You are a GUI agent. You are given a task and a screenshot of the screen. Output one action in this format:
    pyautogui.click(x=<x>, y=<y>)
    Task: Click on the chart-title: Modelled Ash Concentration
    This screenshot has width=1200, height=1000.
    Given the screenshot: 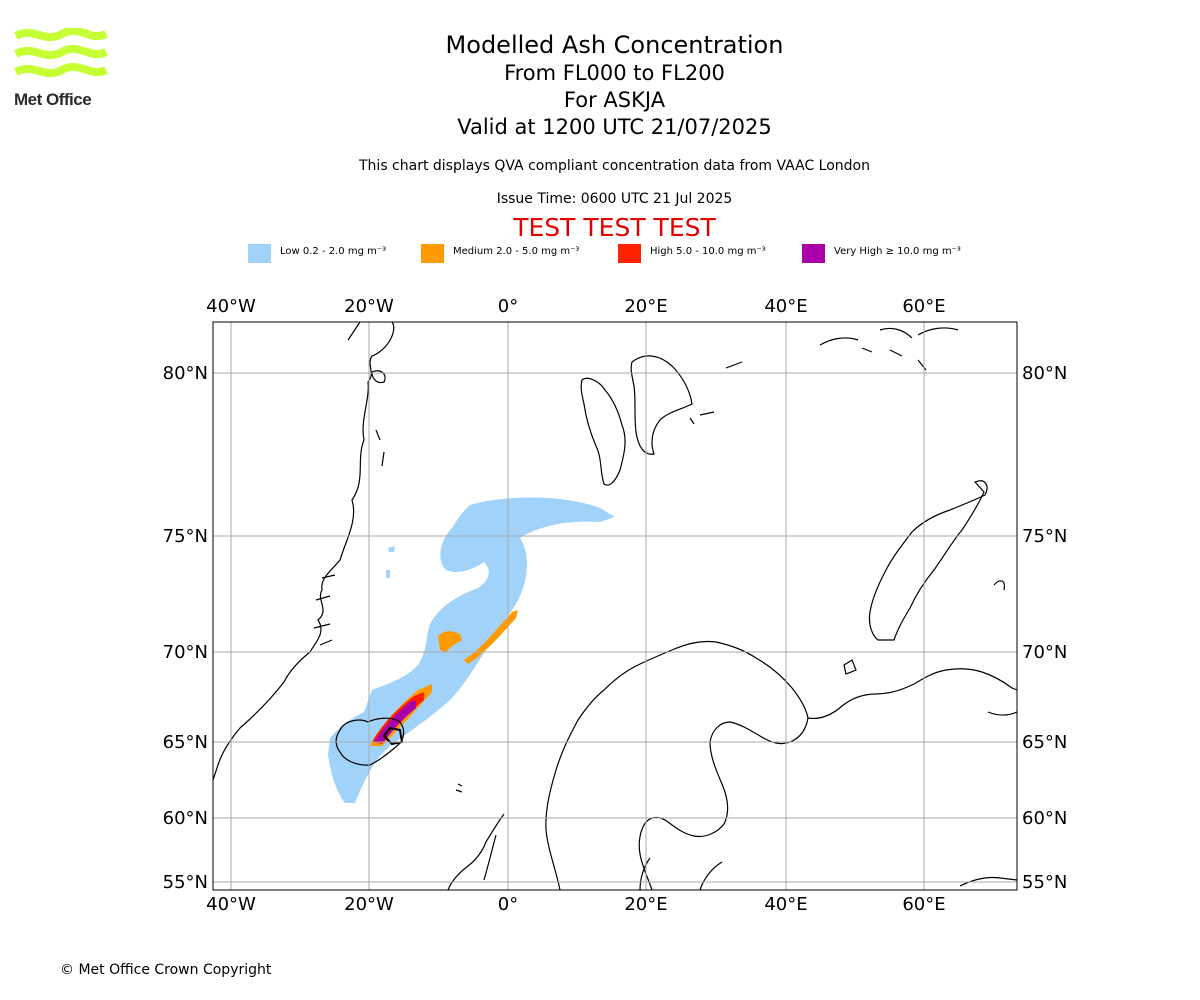 What is the action you would take?
    pyautogui.click(x=614, y=45)
    